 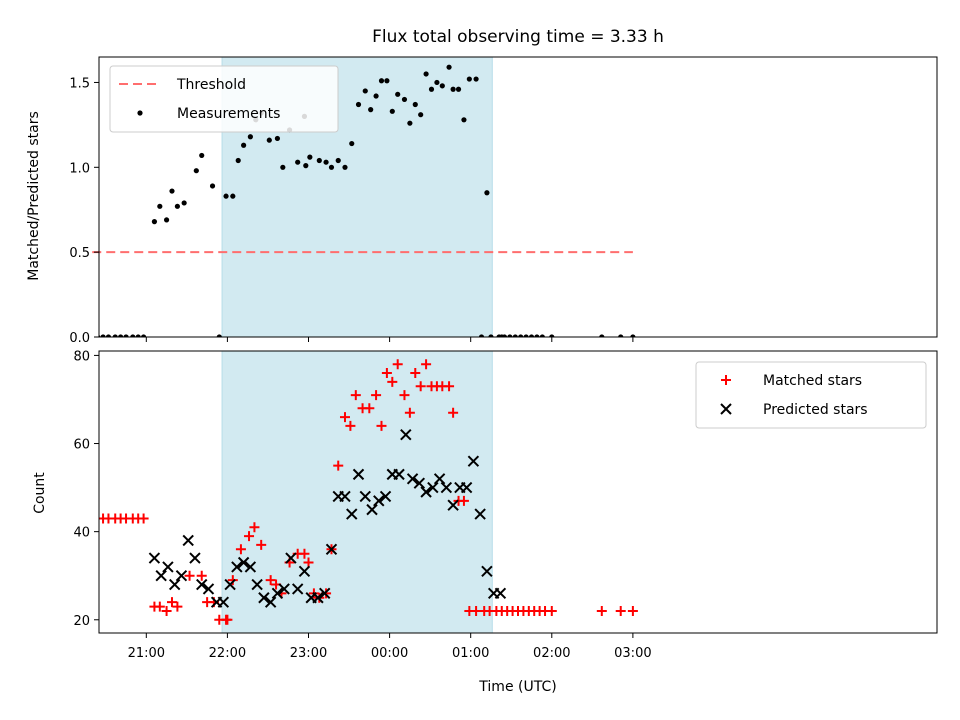 I want to click on y-tick-label: 0.5, so click(x=79, y=253).